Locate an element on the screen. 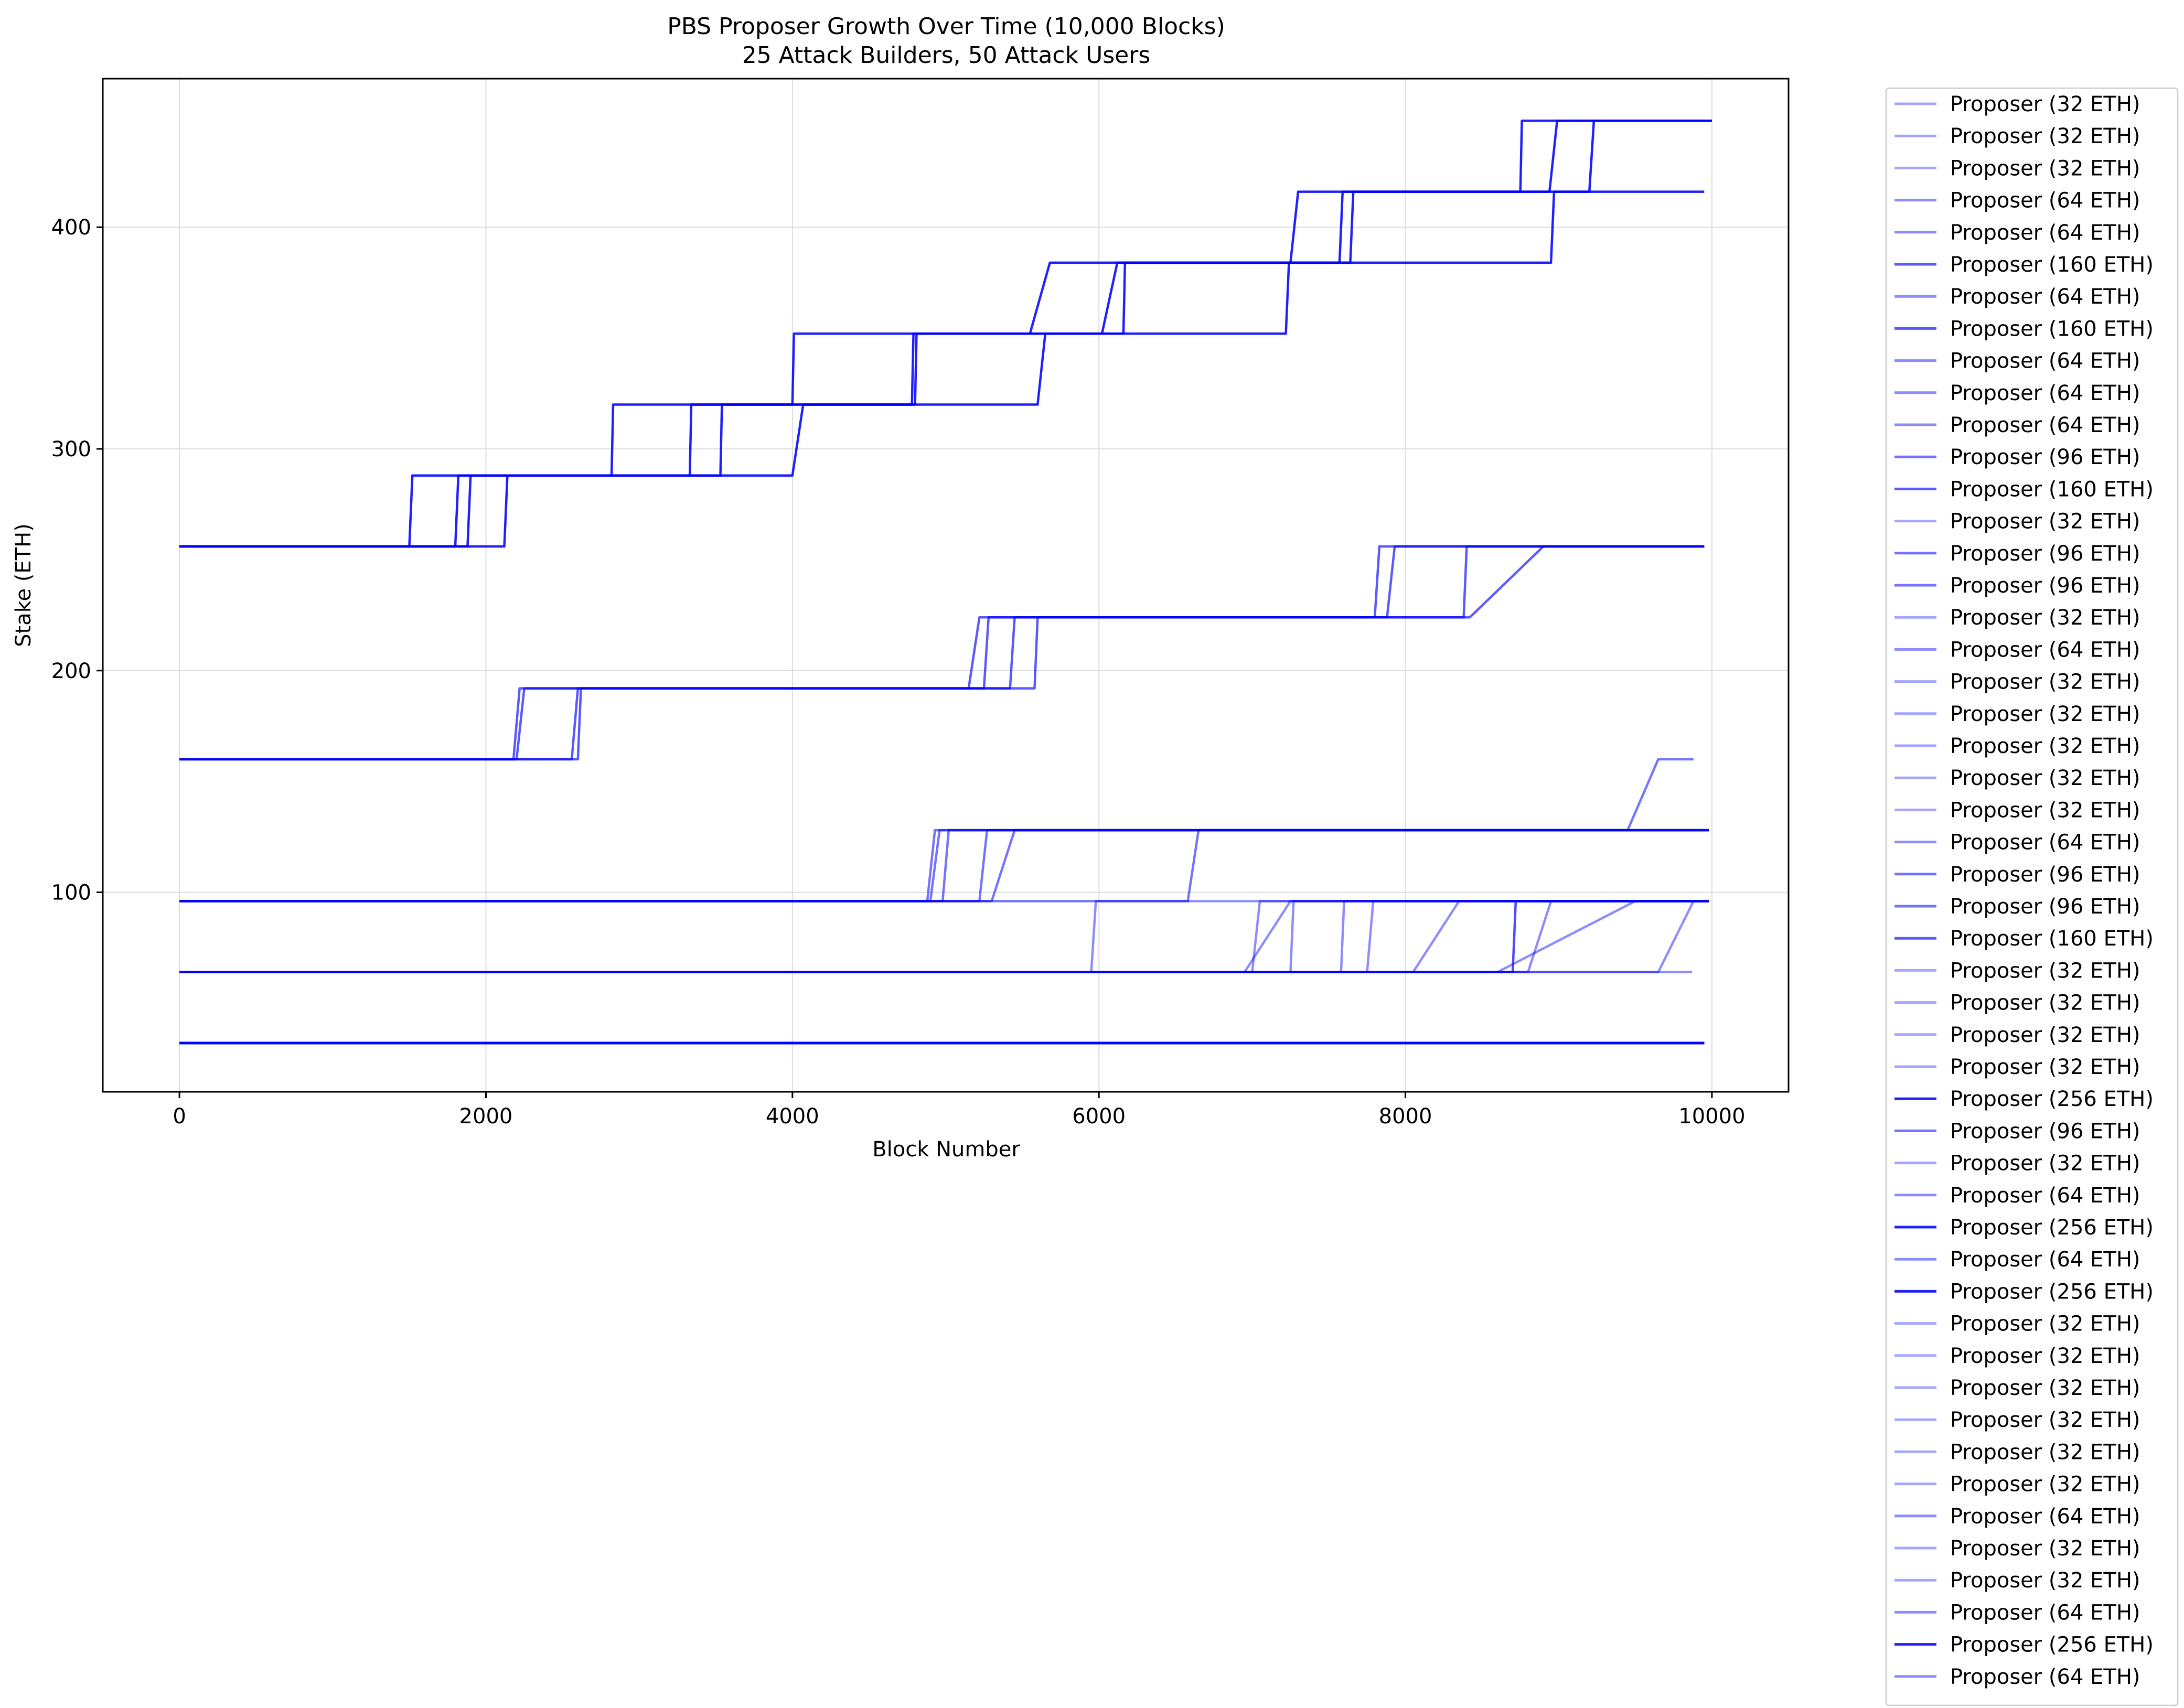 The height and width of the screenshot is (1708, 2184). chart-subtitle: 25 Attack Builders, 50 Attack Users is located at coordinates (946, 55).